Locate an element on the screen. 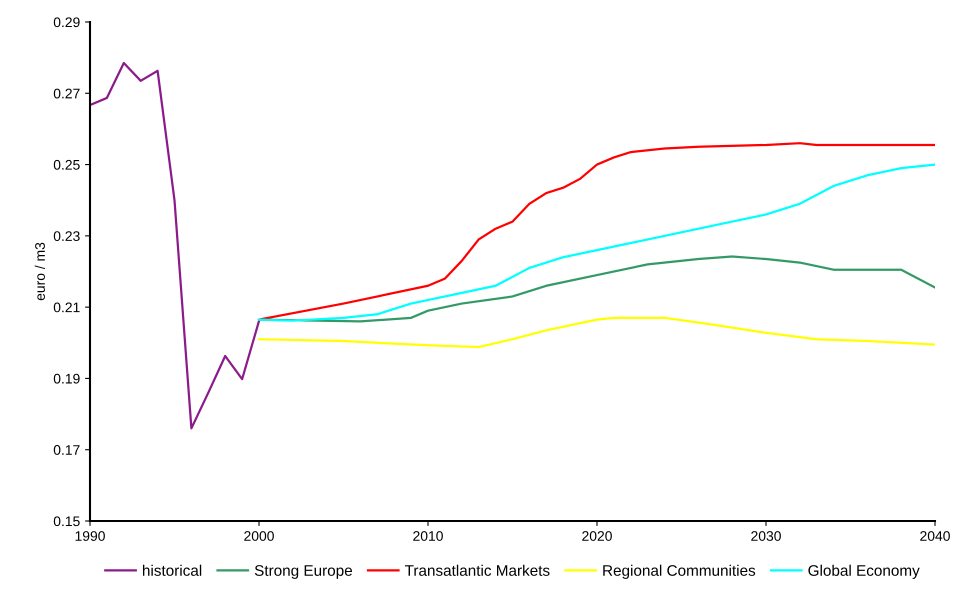  x-tick-label: 2030 is located at coordinates (766, 536).